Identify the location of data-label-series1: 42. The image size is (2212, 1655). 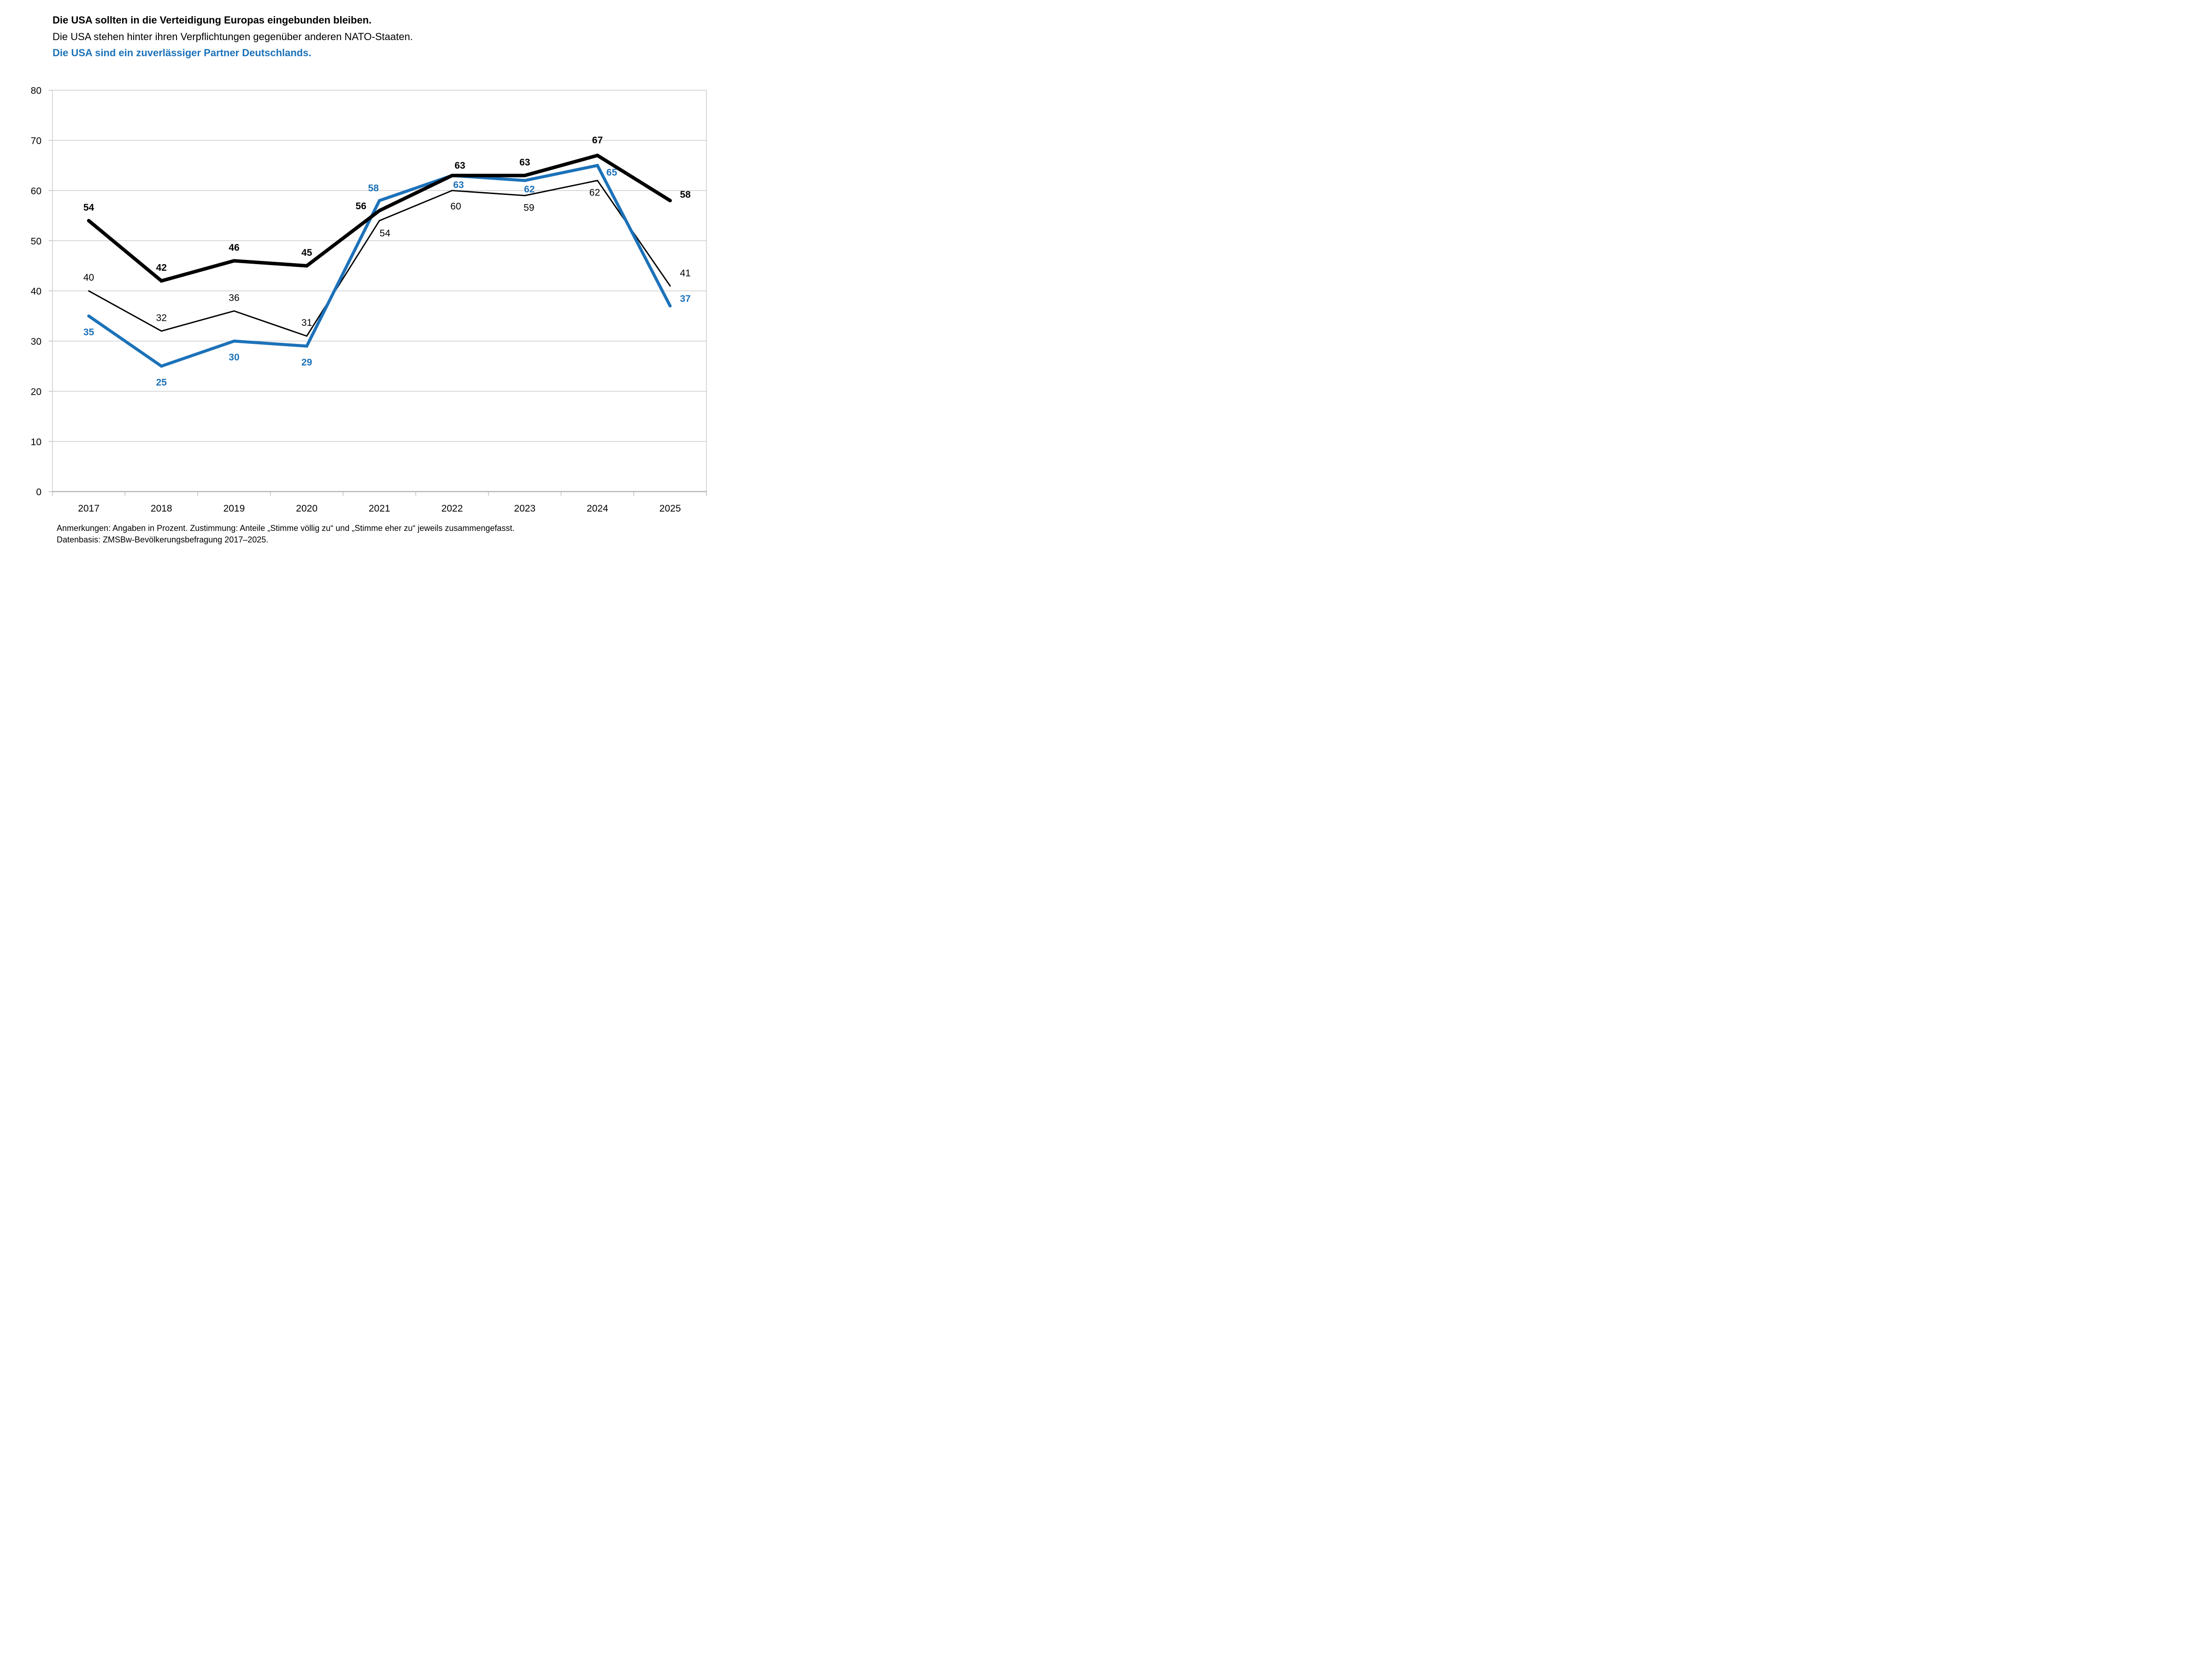
(161, 267).